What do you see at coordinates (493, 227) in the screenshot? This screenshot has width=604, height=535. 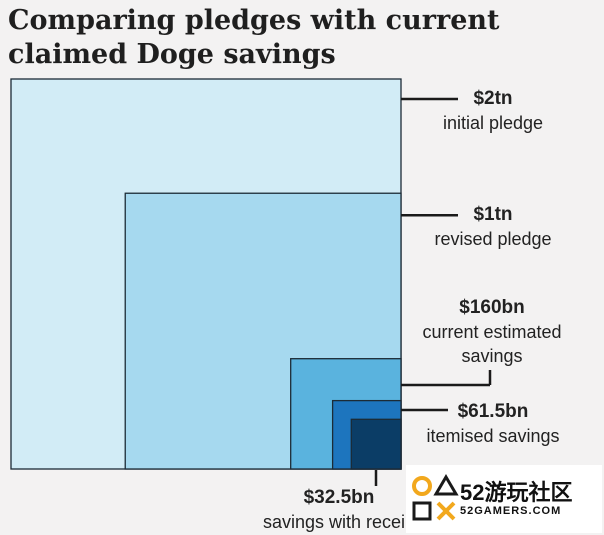 I see `label-1: $1tn revised pledge` at bounding box center [493, 227].